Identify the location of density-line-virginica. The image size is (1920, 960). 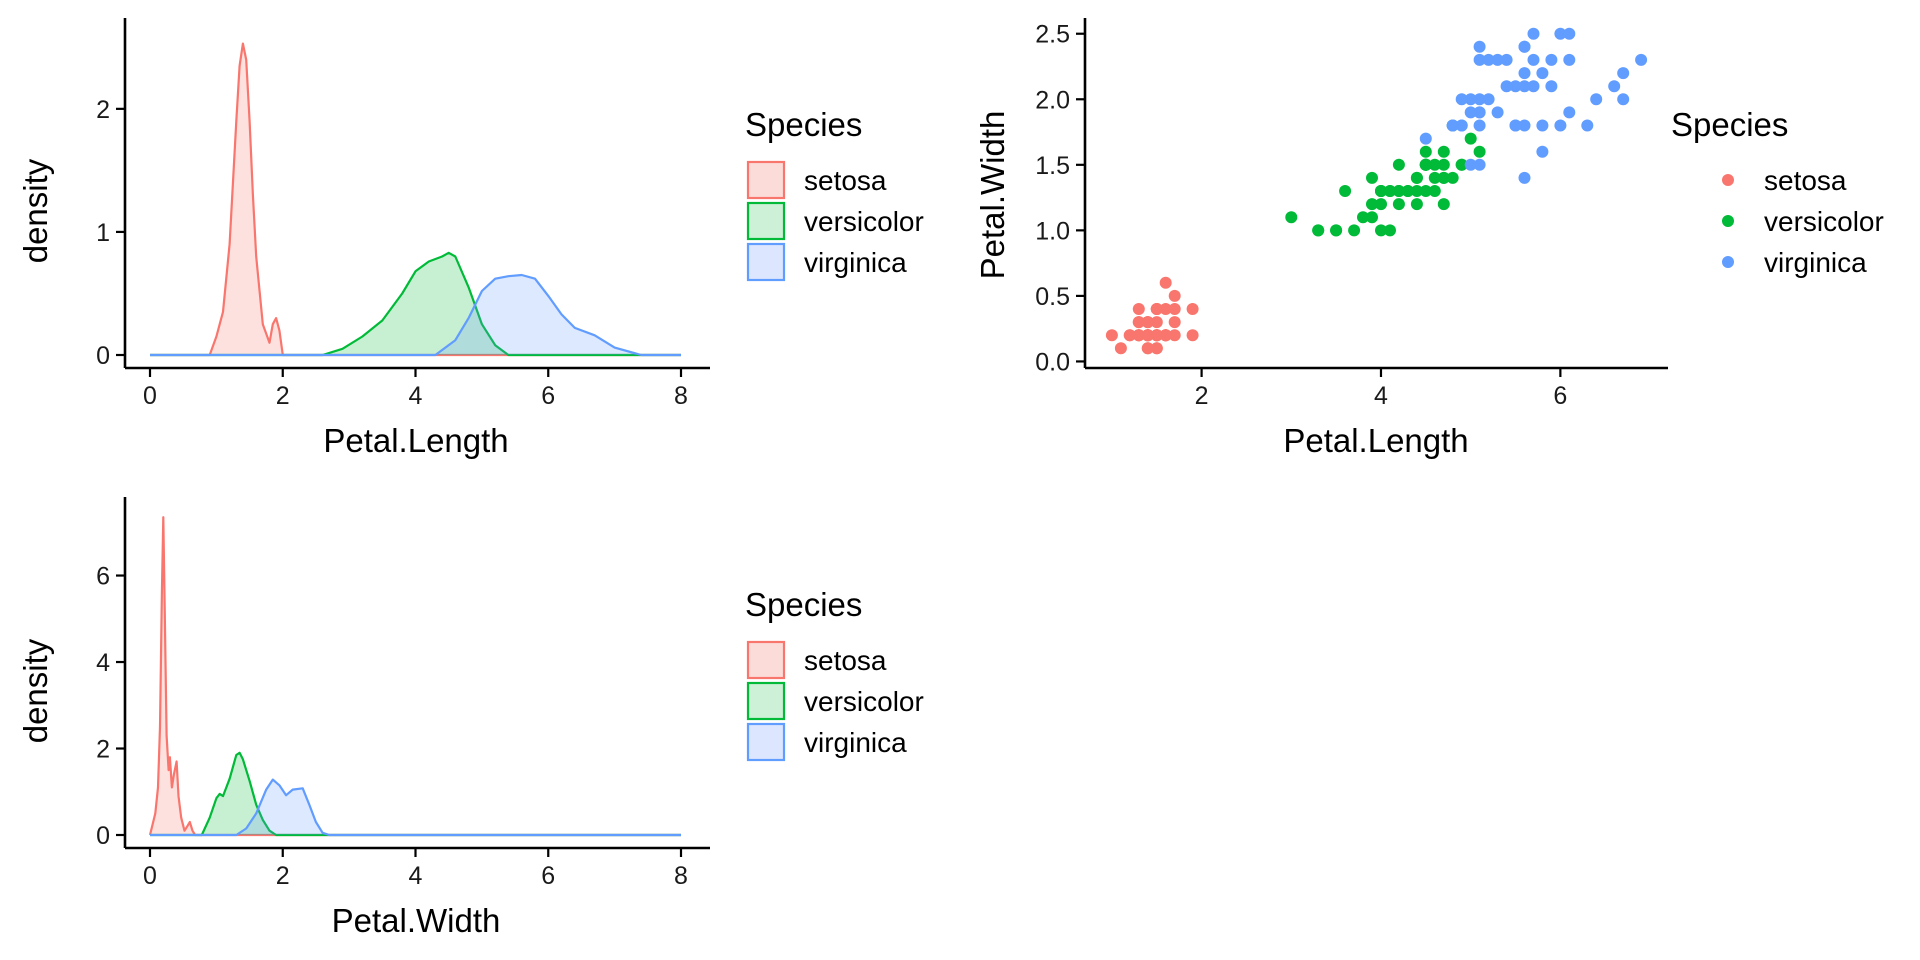
(415, 807).